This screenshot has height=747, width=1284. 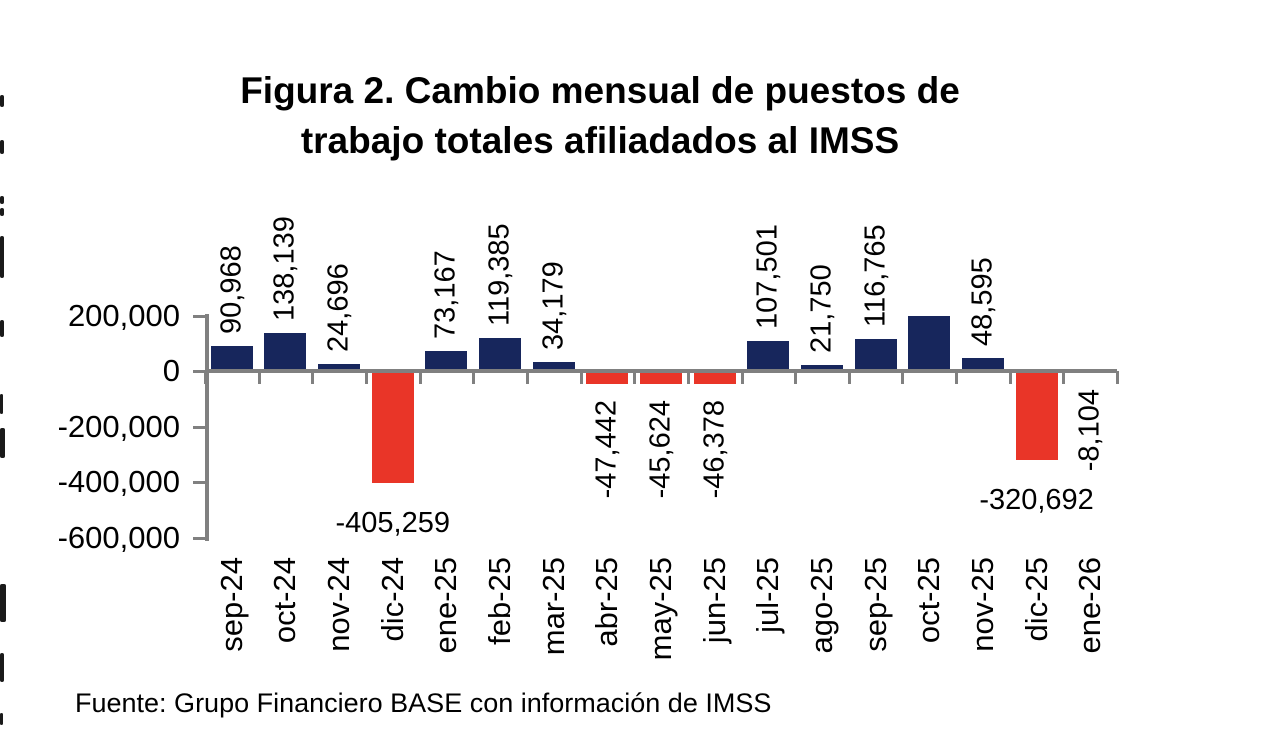 What do you see at coordinates (600, 140) in the screenshot?
I see `chart-title-line2: trabajo totales afiliadados al IMSS` at bounding box center [600, 140].